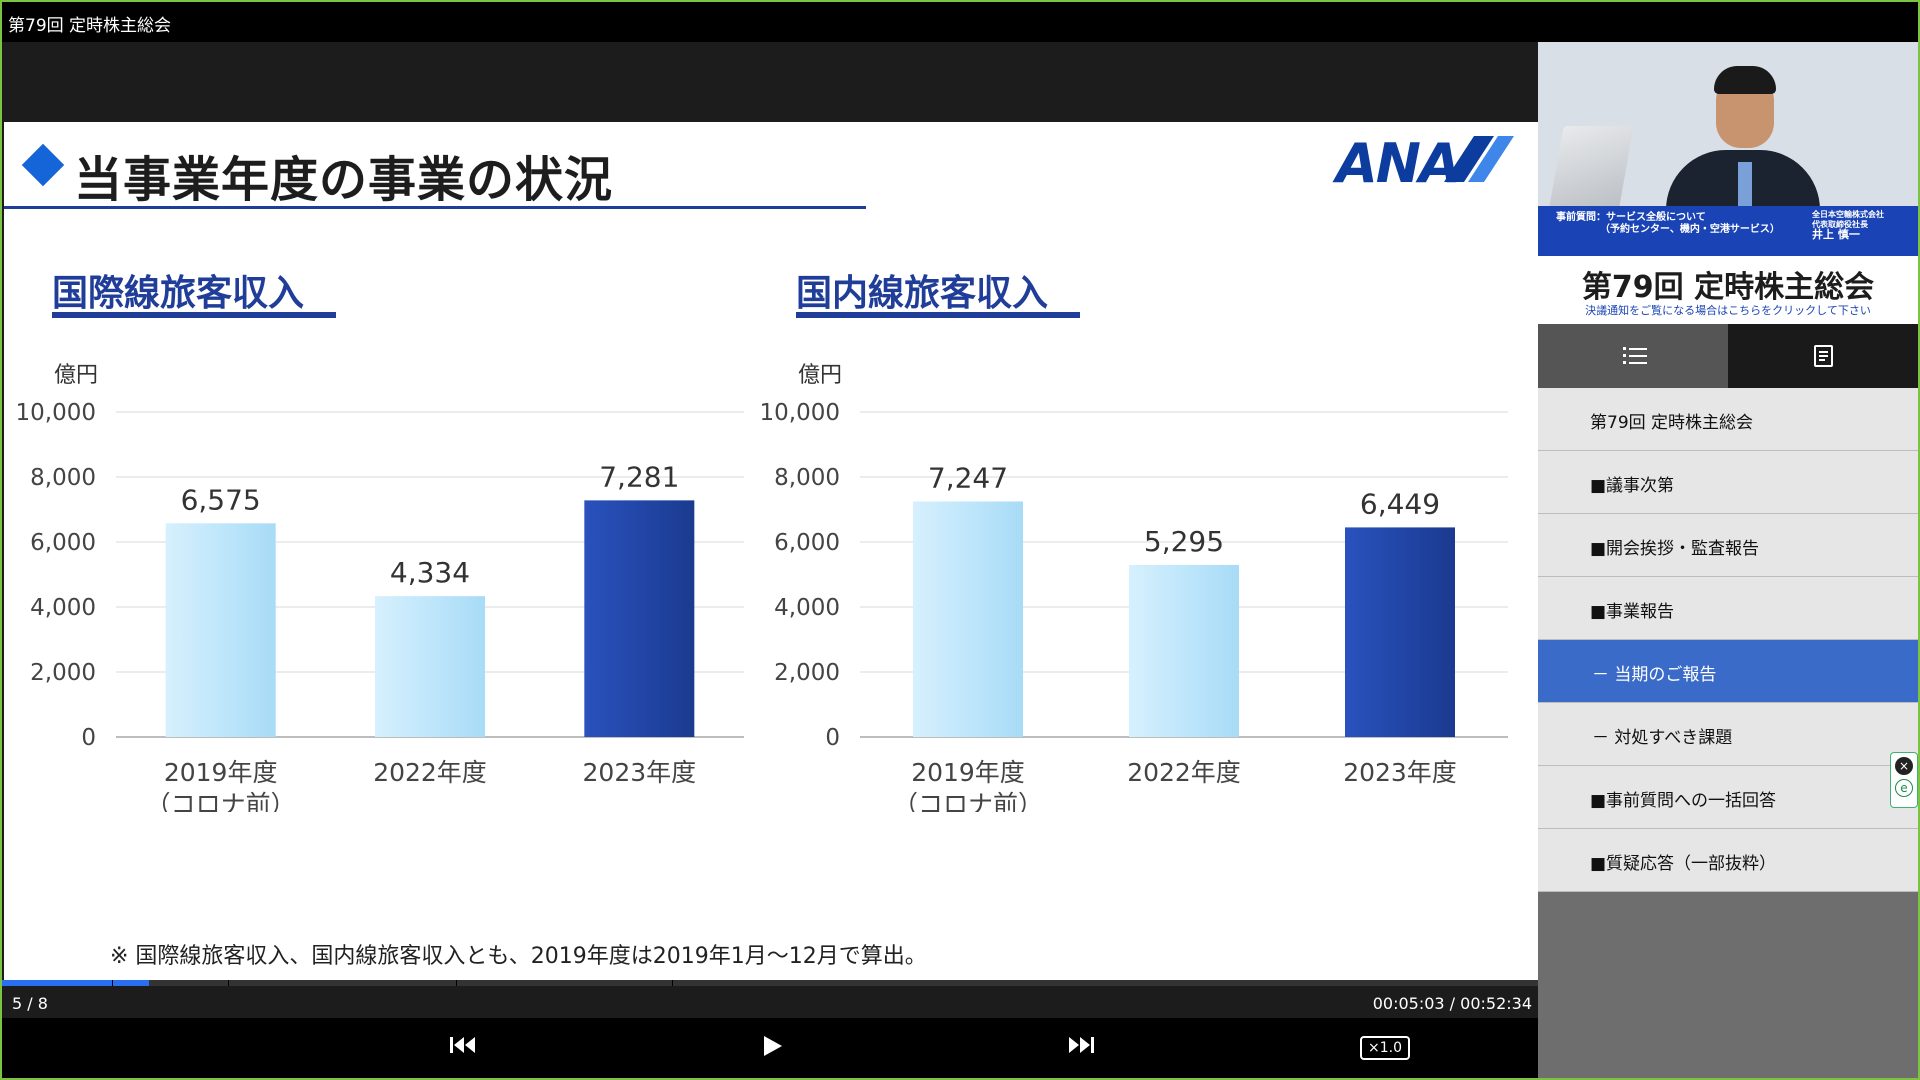 This screenshot has width=1920, height=1080. What do you see at coordinates (1452, 1003) in the screenshot?
I see `time-display: 00:05:03 / 00:52:34` at bounding box center [1452, 1003].